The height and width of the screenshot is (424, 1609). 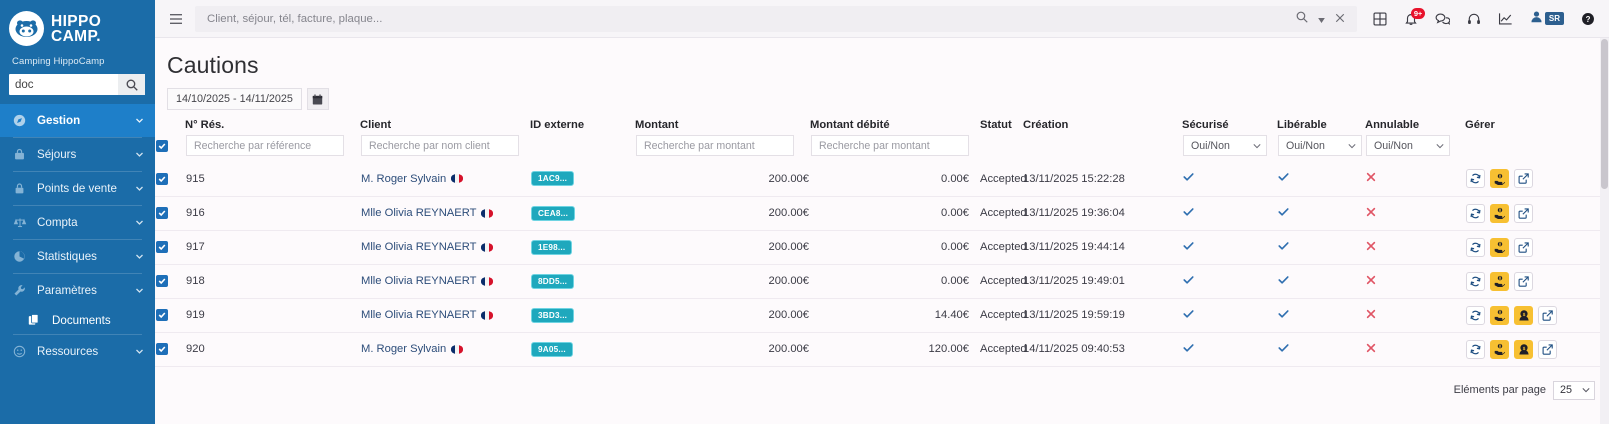 I want to click on cell-statut: Accepted, so click(x=1003, y=349).